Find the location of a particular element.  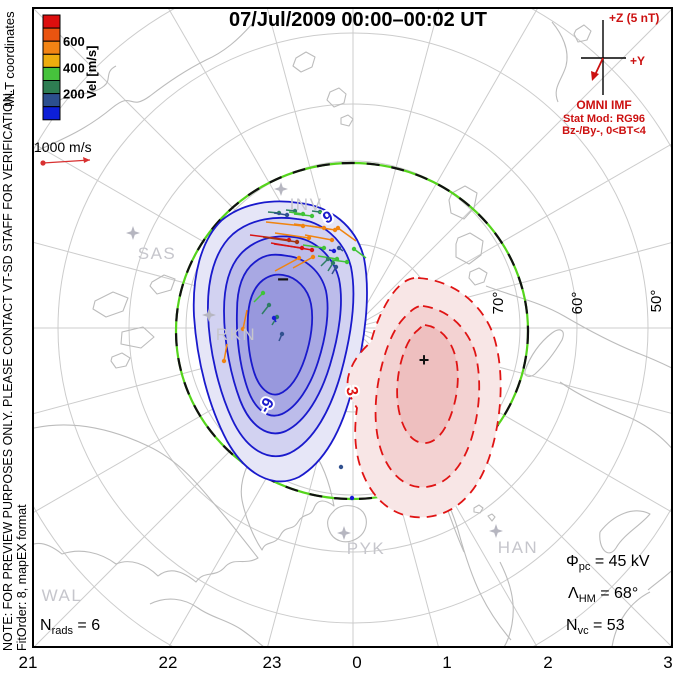

coast-greenland is located at coordinates (287, 491).